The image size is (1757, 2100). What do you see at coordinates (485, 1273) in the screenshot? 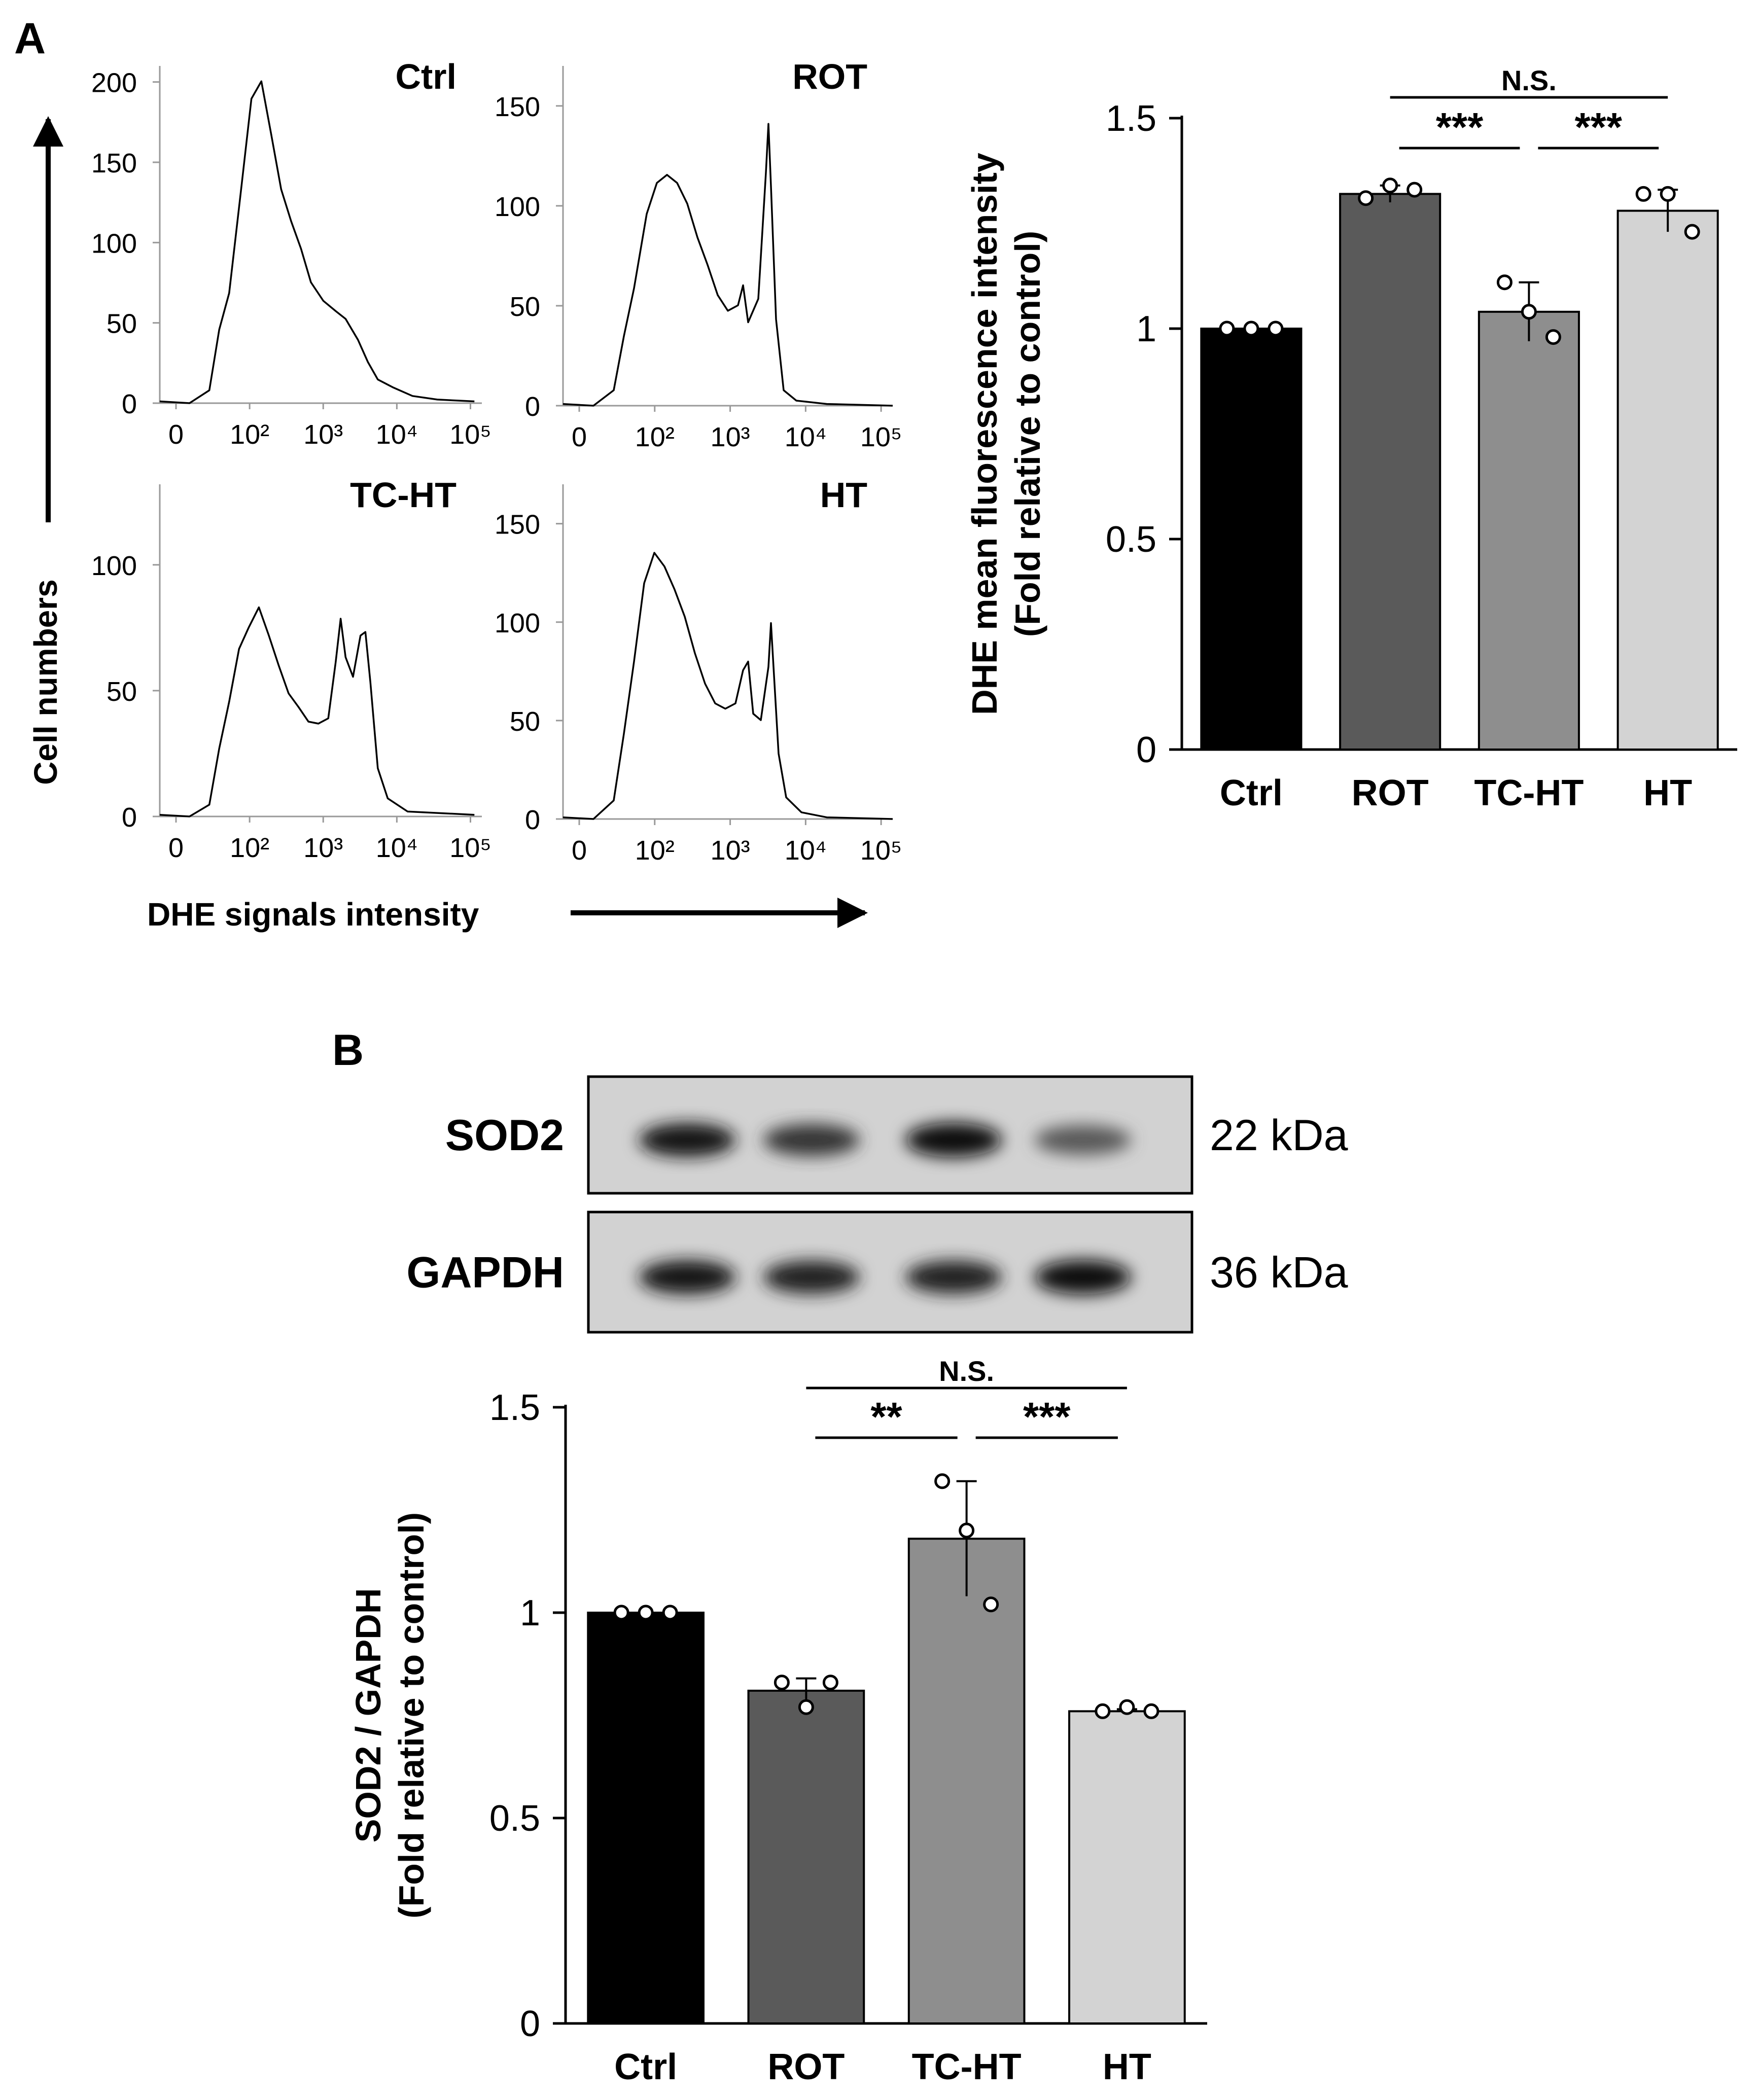
I see `blot-protein-label: GAPDH` at bounding box center [485, 1273].